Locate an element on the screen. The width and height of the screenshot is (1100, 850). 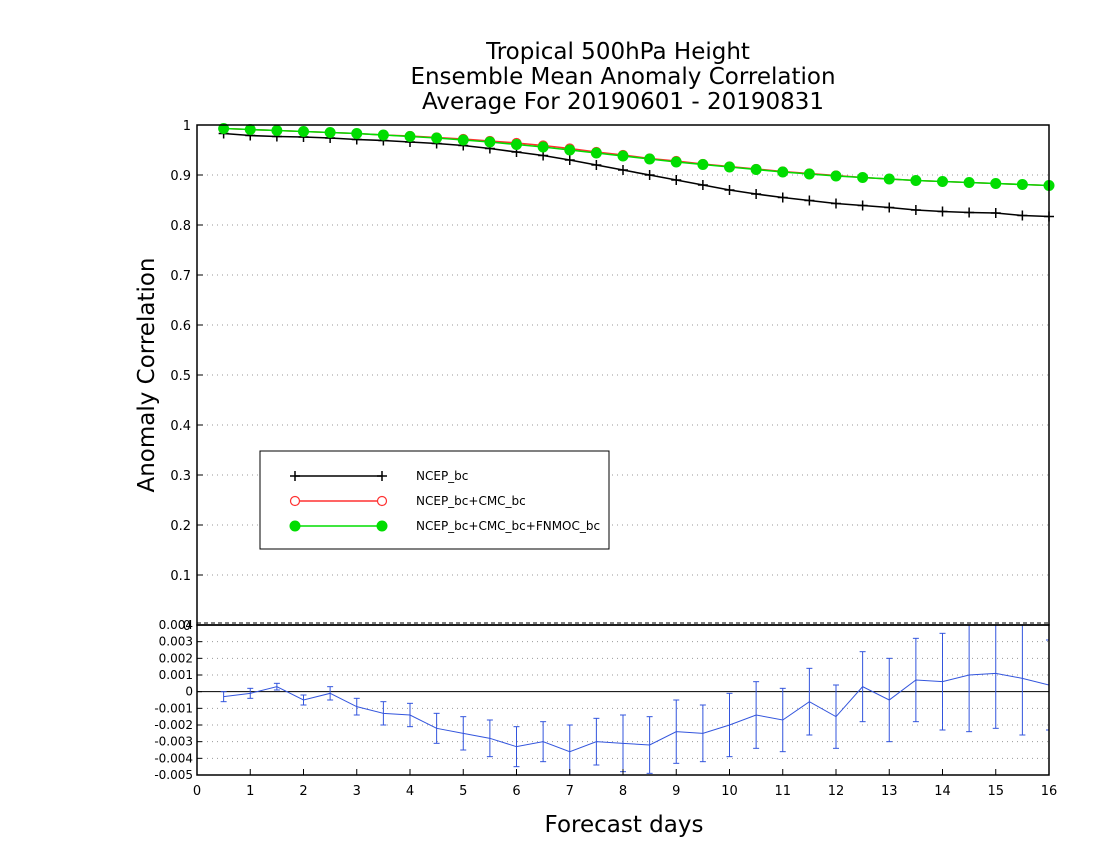
top-panel-series is located at coordinates (636, 172).